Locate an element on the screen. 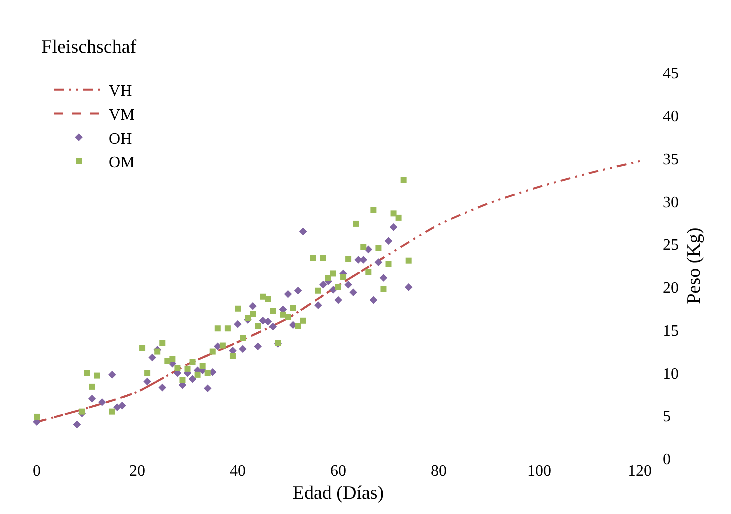  y-tick-label: 25 is located at coordinates (671, 245).